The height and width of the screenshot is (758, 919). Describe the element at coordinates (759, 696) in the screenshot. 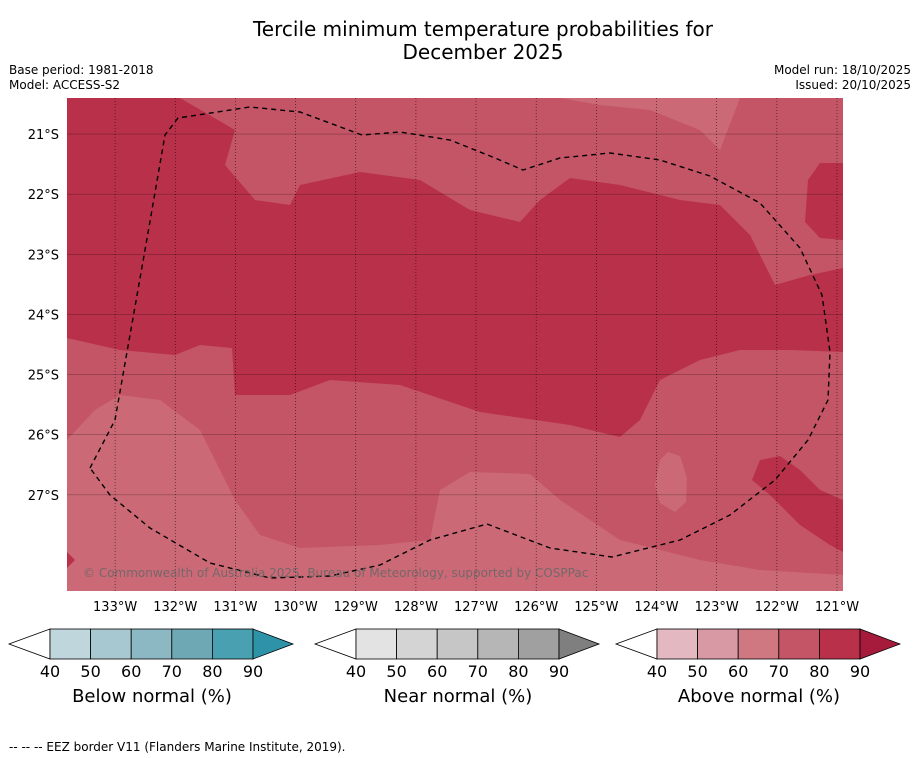

I see `colorbar-label-above: Above normal (%)` at that location.